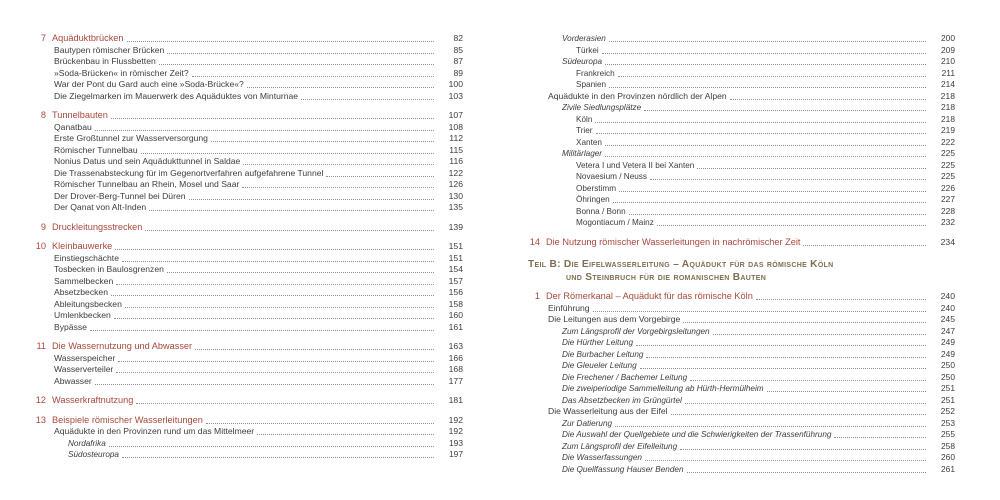  Describe the element at coordinates (248, 259) in the screenshot. I see `toc-entry-row: Einstiegschächte 151` at that location.